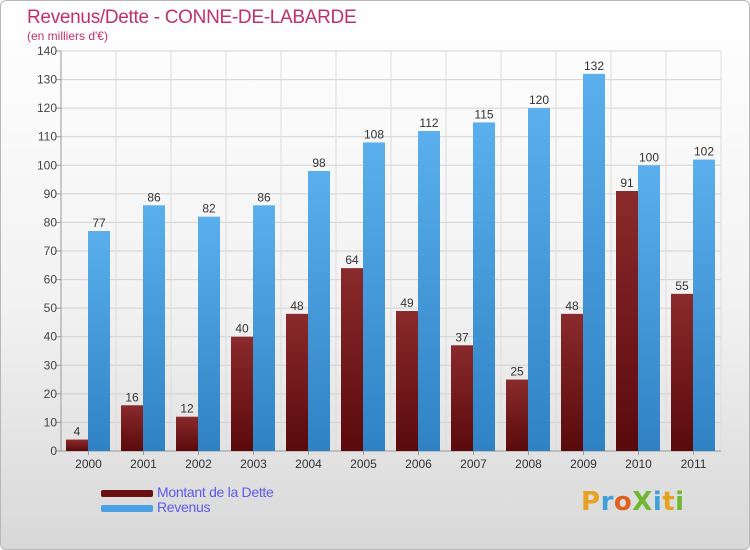  What do you see at coordinates (352, 260) in the screenshot?
I see `data-label: 64` at bounding box center [352, 260].